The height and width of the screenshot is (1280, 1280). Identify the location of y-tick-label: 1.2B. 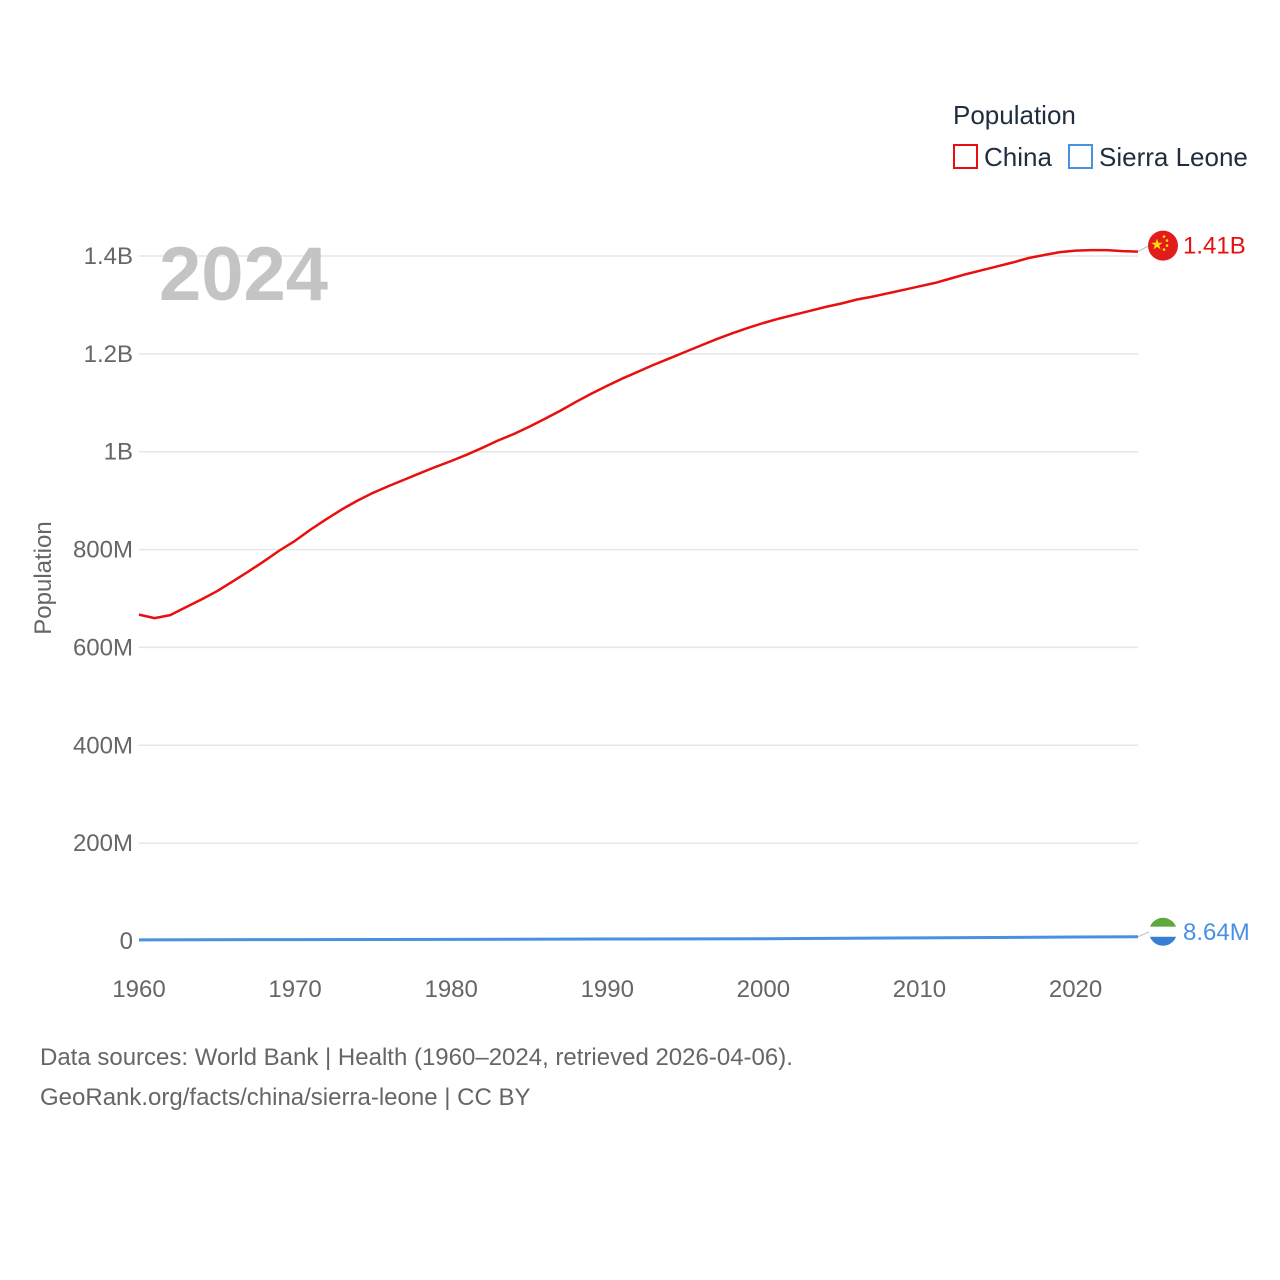
(108, 354).